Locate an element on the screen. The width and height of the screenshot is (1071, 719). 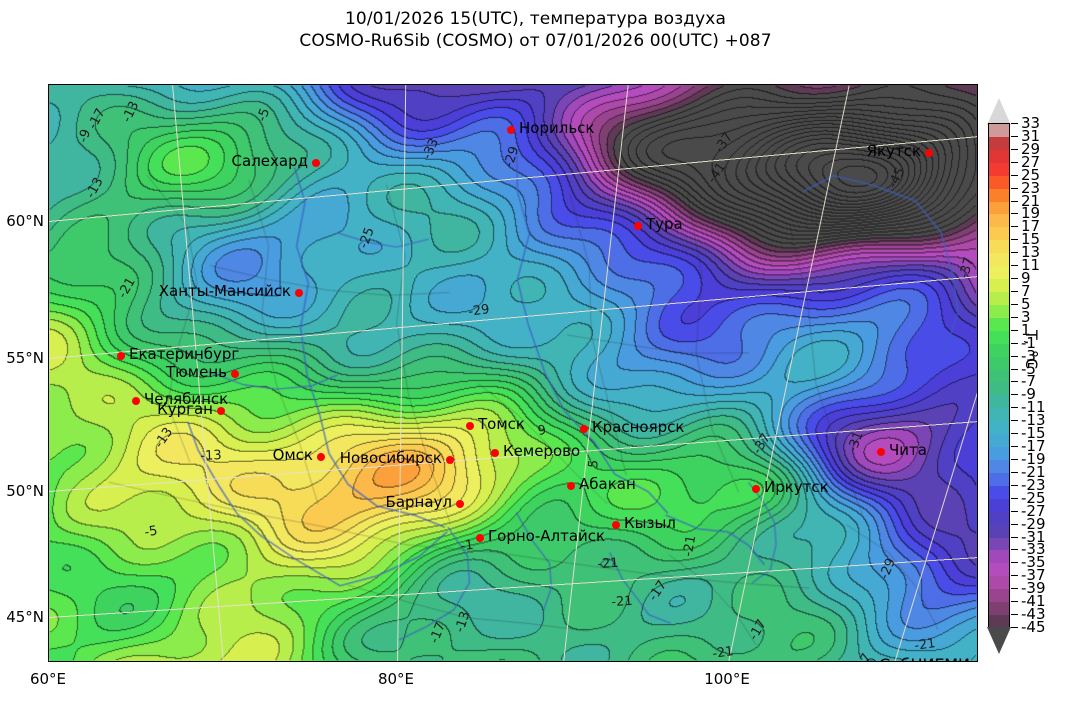
title-line-1: 10/01/2026 15(UTC), температура воздуха is located at coordinates (535, 19).